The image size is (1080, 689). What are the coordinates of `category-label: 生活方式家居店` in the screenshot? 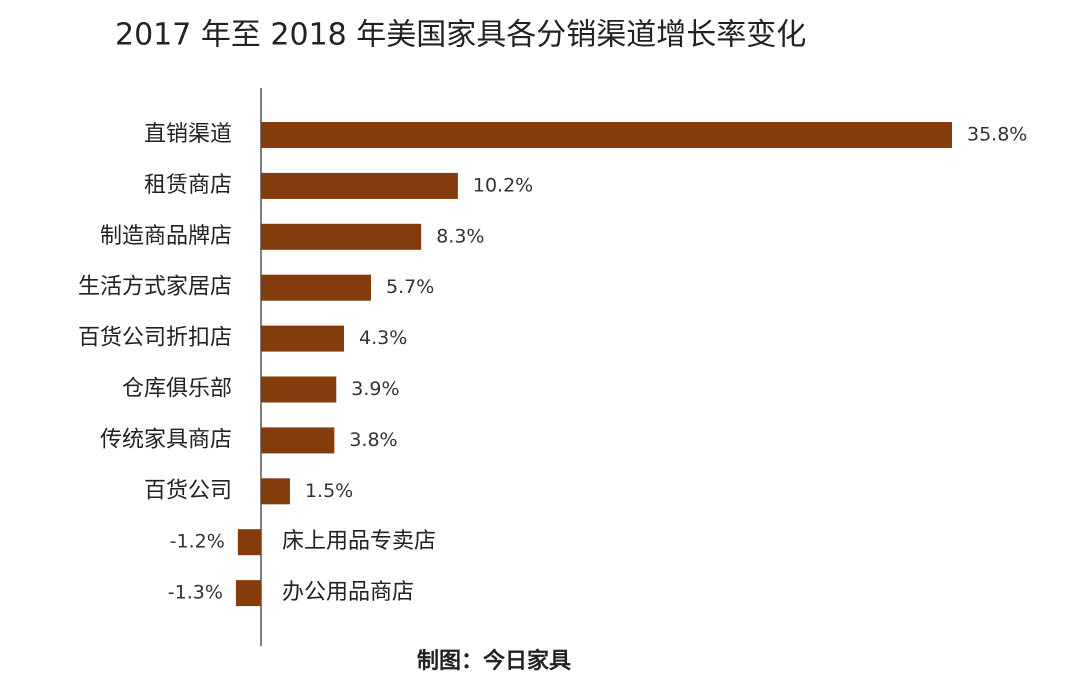 It's located at (155, 287).